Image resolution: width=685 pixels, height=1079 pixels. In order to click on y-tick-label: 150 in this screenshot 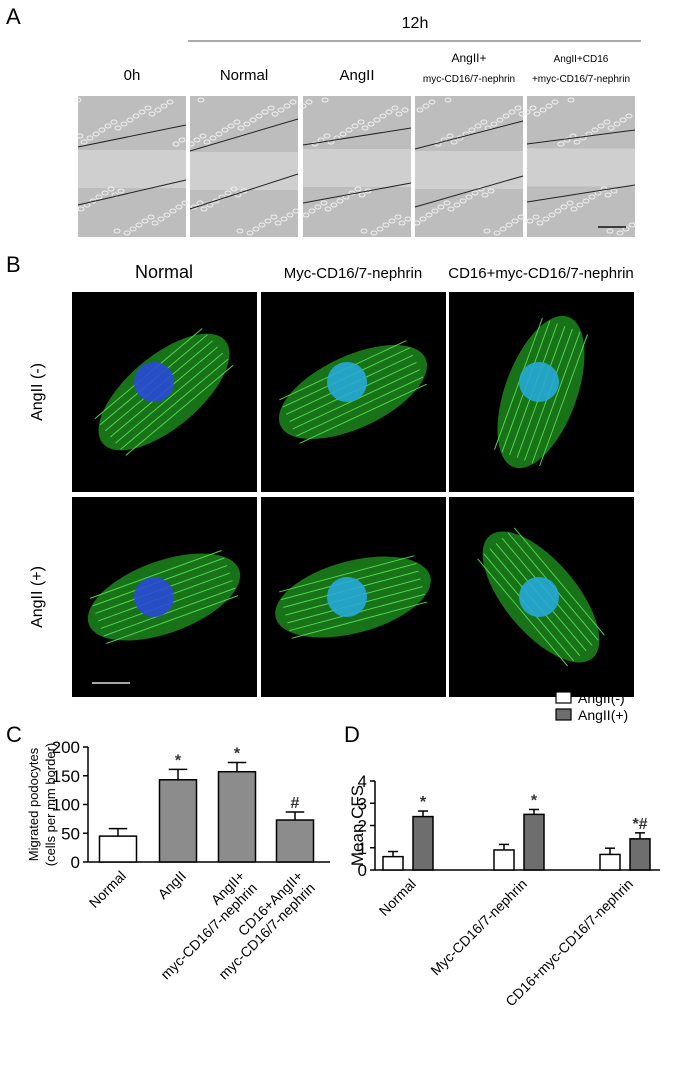, I will do `click(66, 776)`.